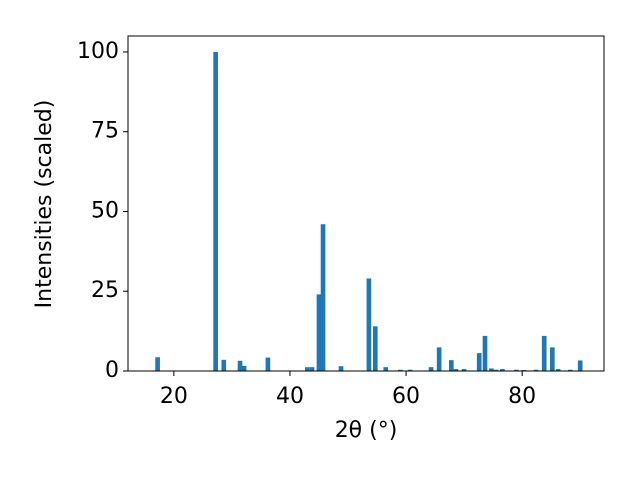 The image size is (640, 480). I want to click on y-tick-label: 100, so click(98, 51).